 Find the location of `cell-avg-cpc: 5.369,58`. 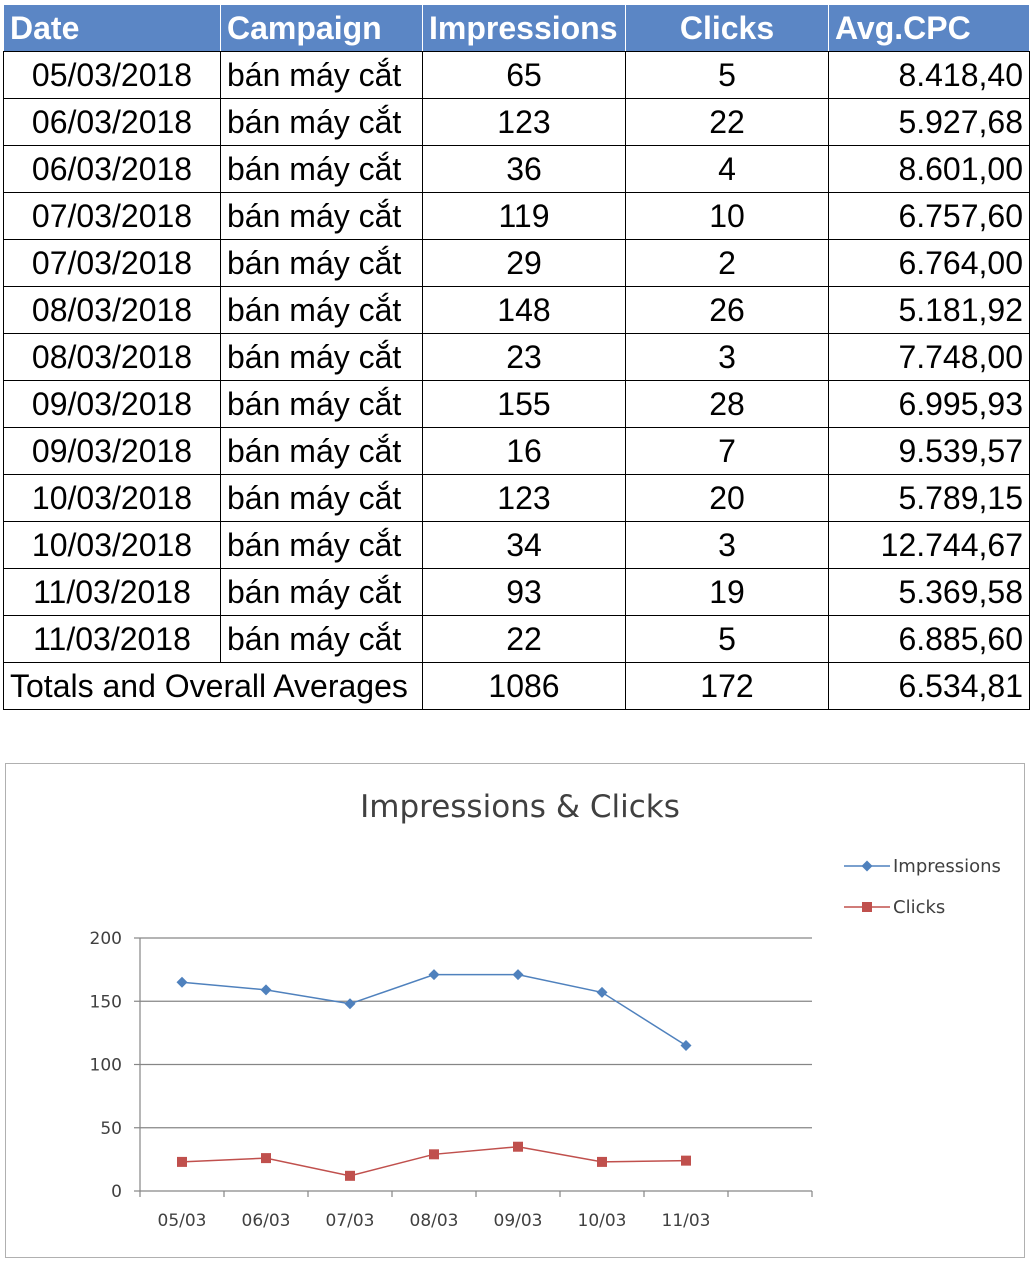

cell-avg-cpc: 5.369,58 is located at coordinates (929, 592).